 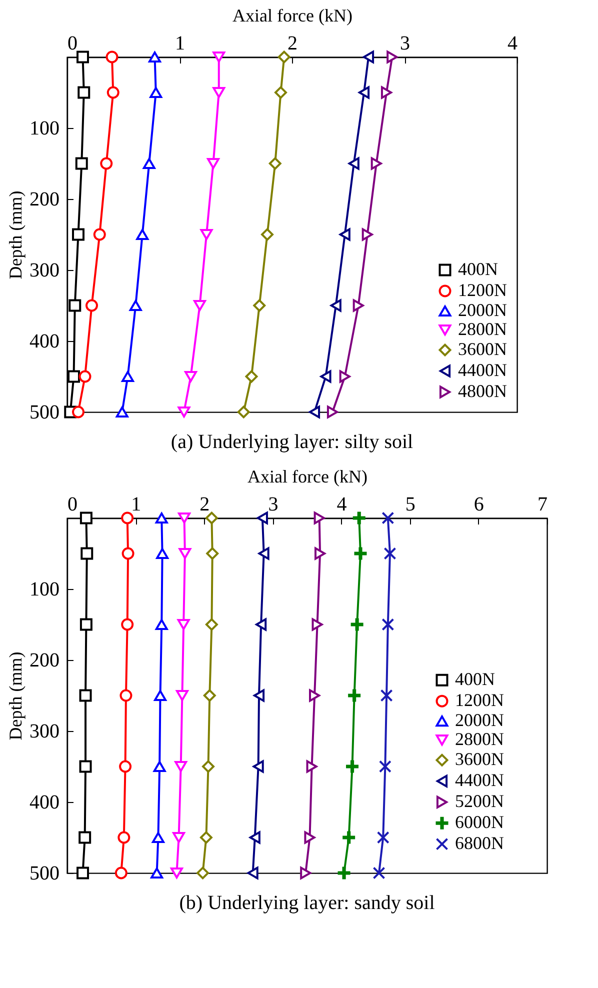 What do you see at coordinates (307, 903) in the screenshot?
I see `text: (b) Underlying layer: sandy soil` at bounding box center [307, 903].